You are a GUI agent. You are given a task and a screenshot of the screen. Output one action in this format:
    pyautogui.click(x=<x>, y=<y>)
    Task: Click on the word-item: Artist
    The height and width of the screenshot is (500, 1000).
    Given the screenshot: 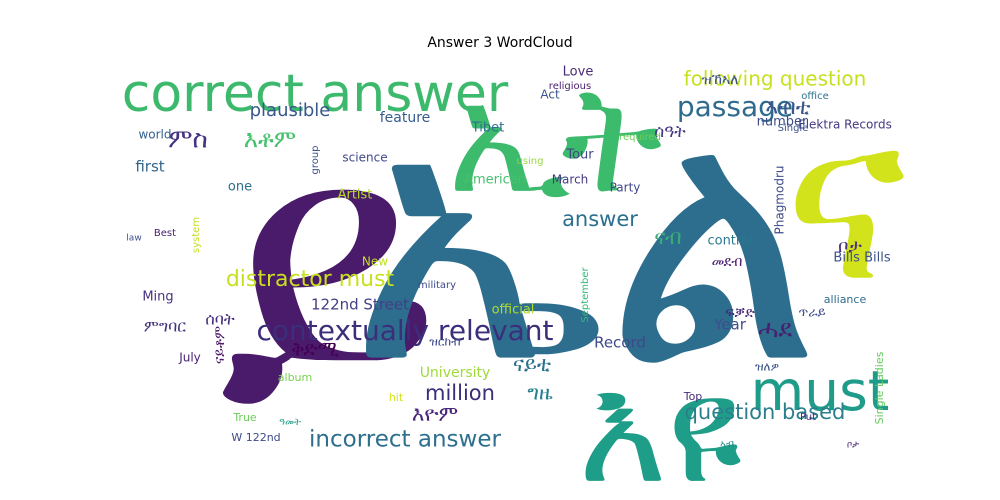 What is the action you would take?
    pyautogui.click(x=355, y=195)
    